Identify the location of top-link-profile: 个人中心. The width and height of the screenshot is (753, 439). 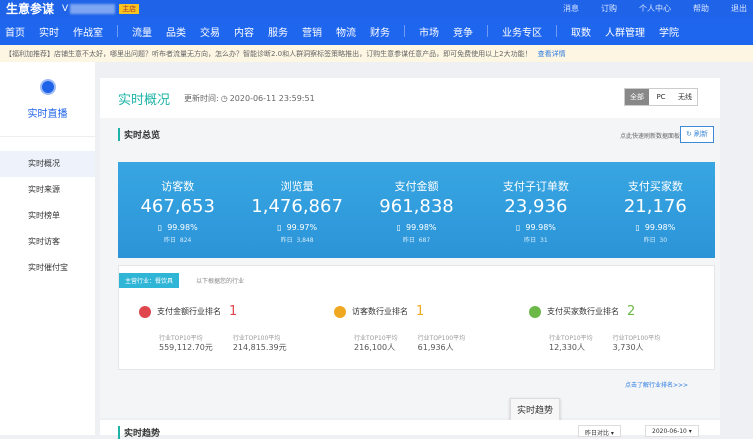
(655, 8).